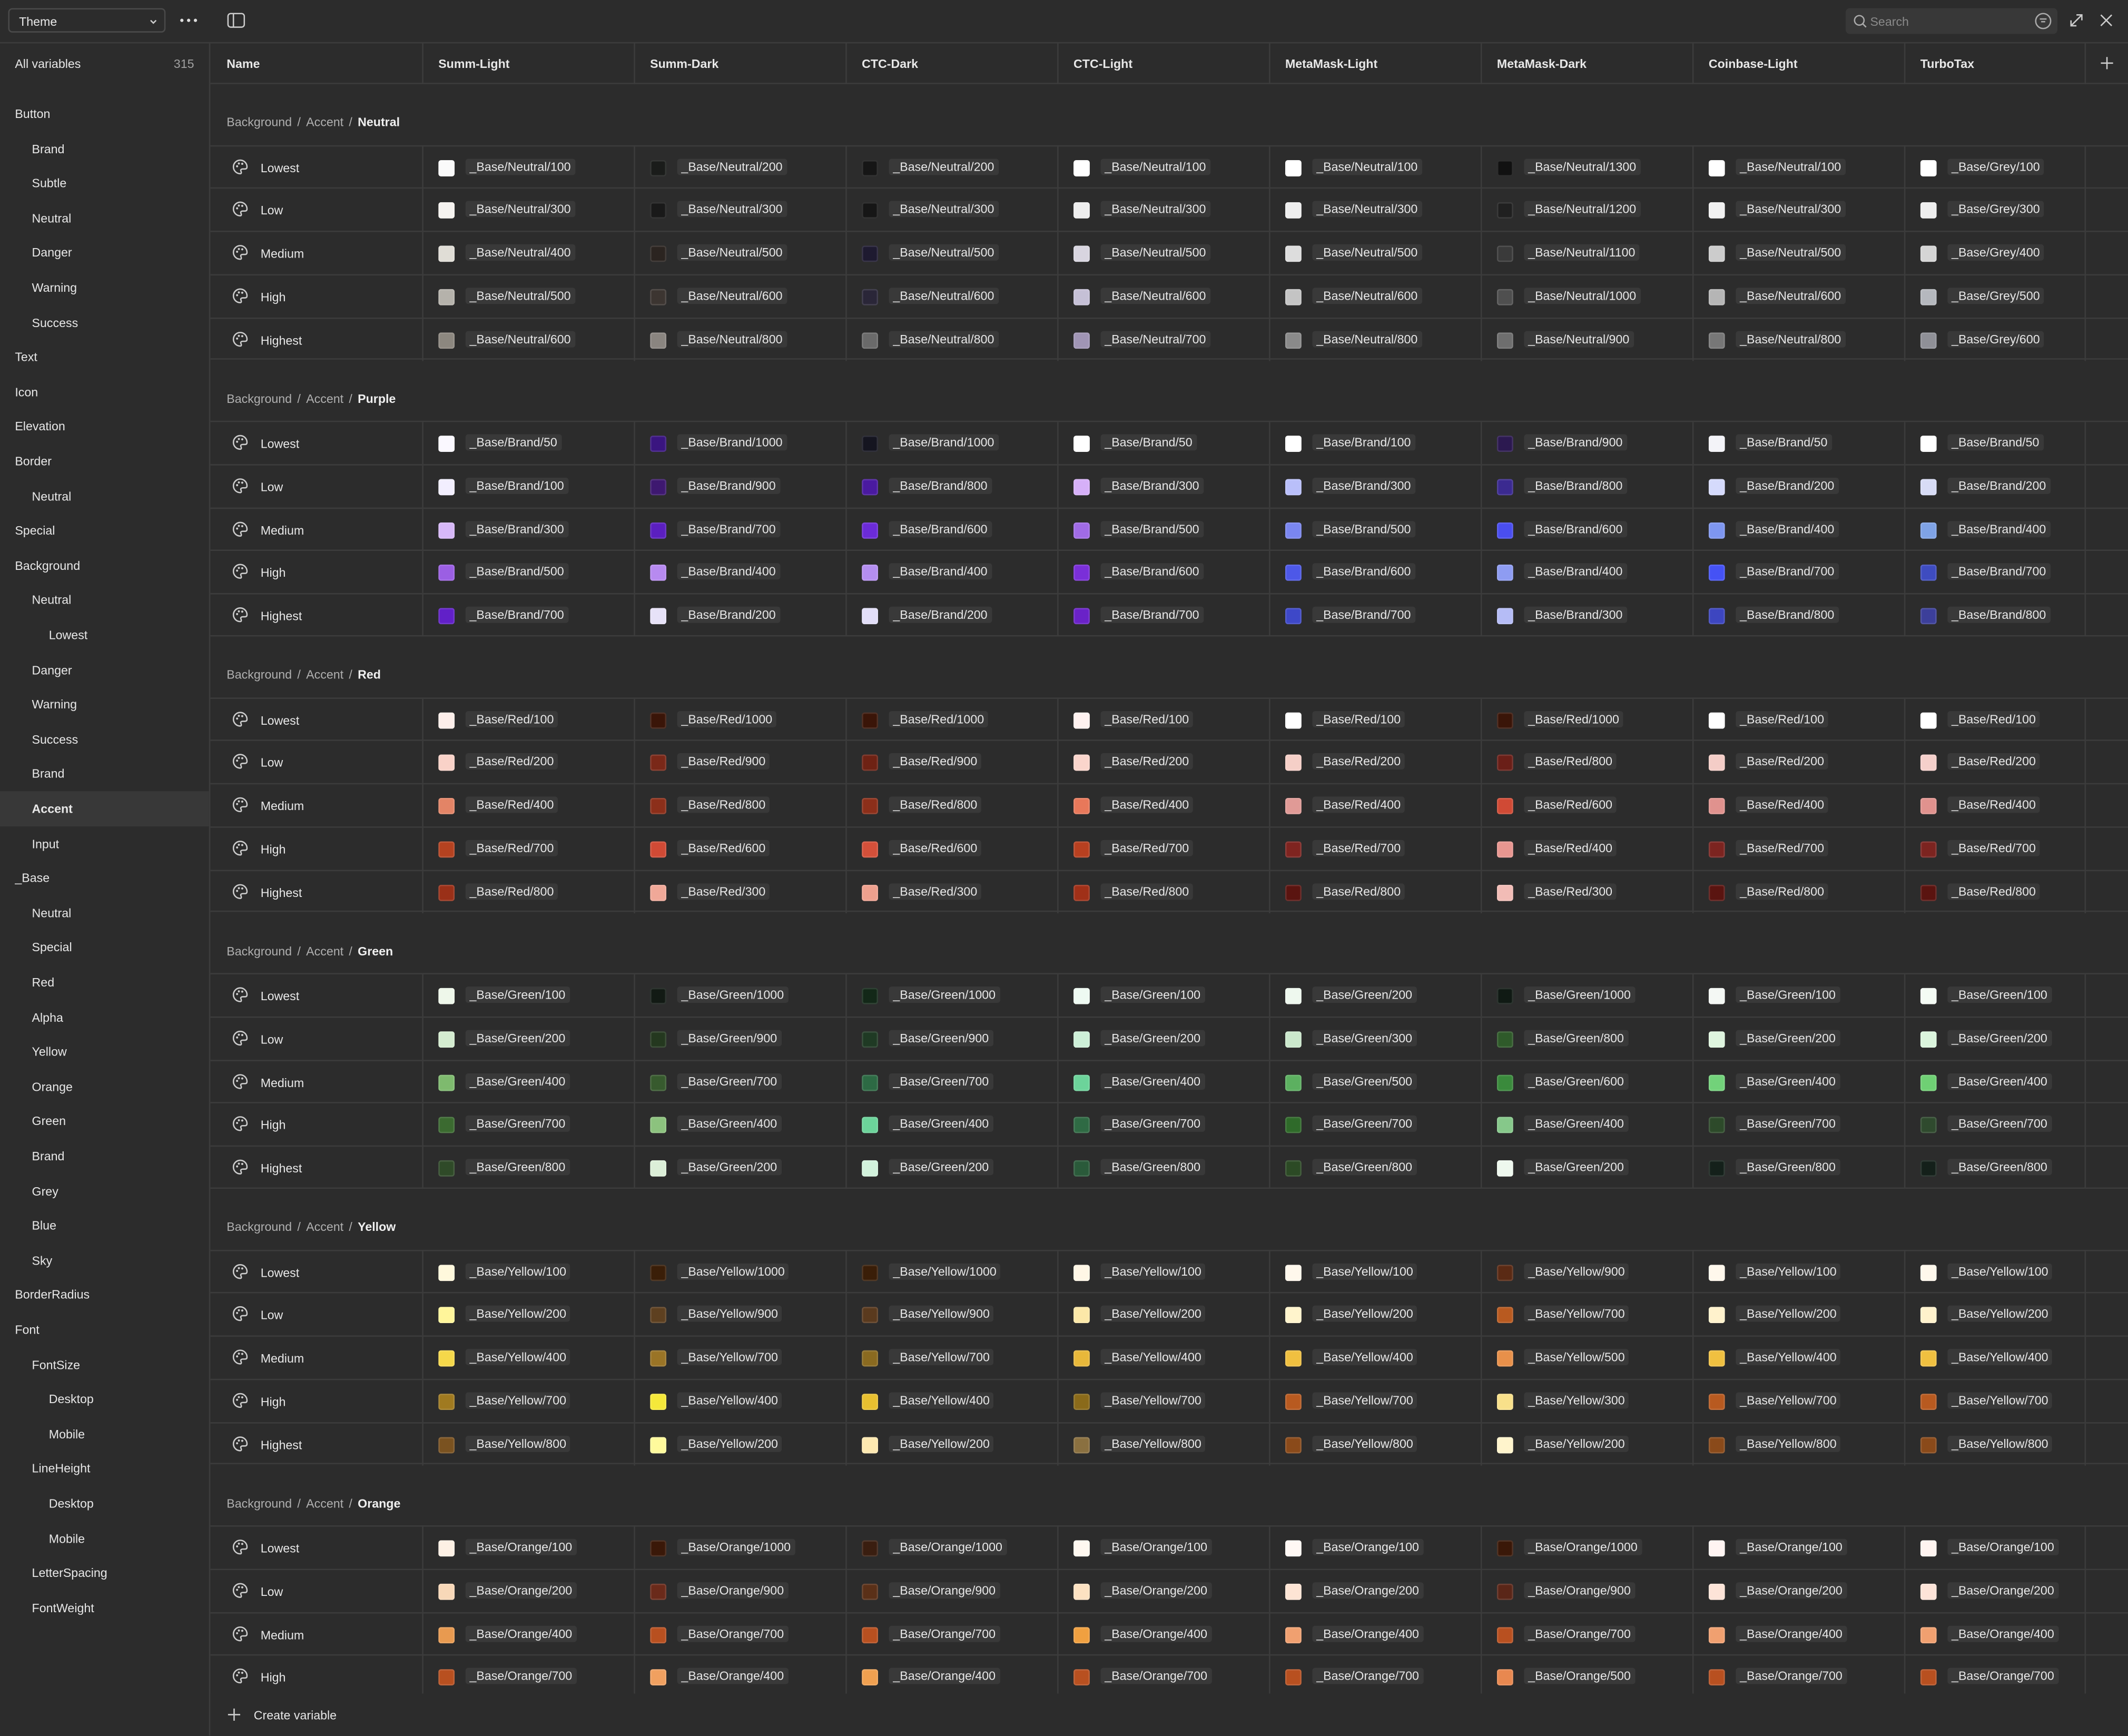 The width and height of the screenshot is (2128, 1736). I want to click on alias-chip: _Base/Red/800, so click(935, 804).